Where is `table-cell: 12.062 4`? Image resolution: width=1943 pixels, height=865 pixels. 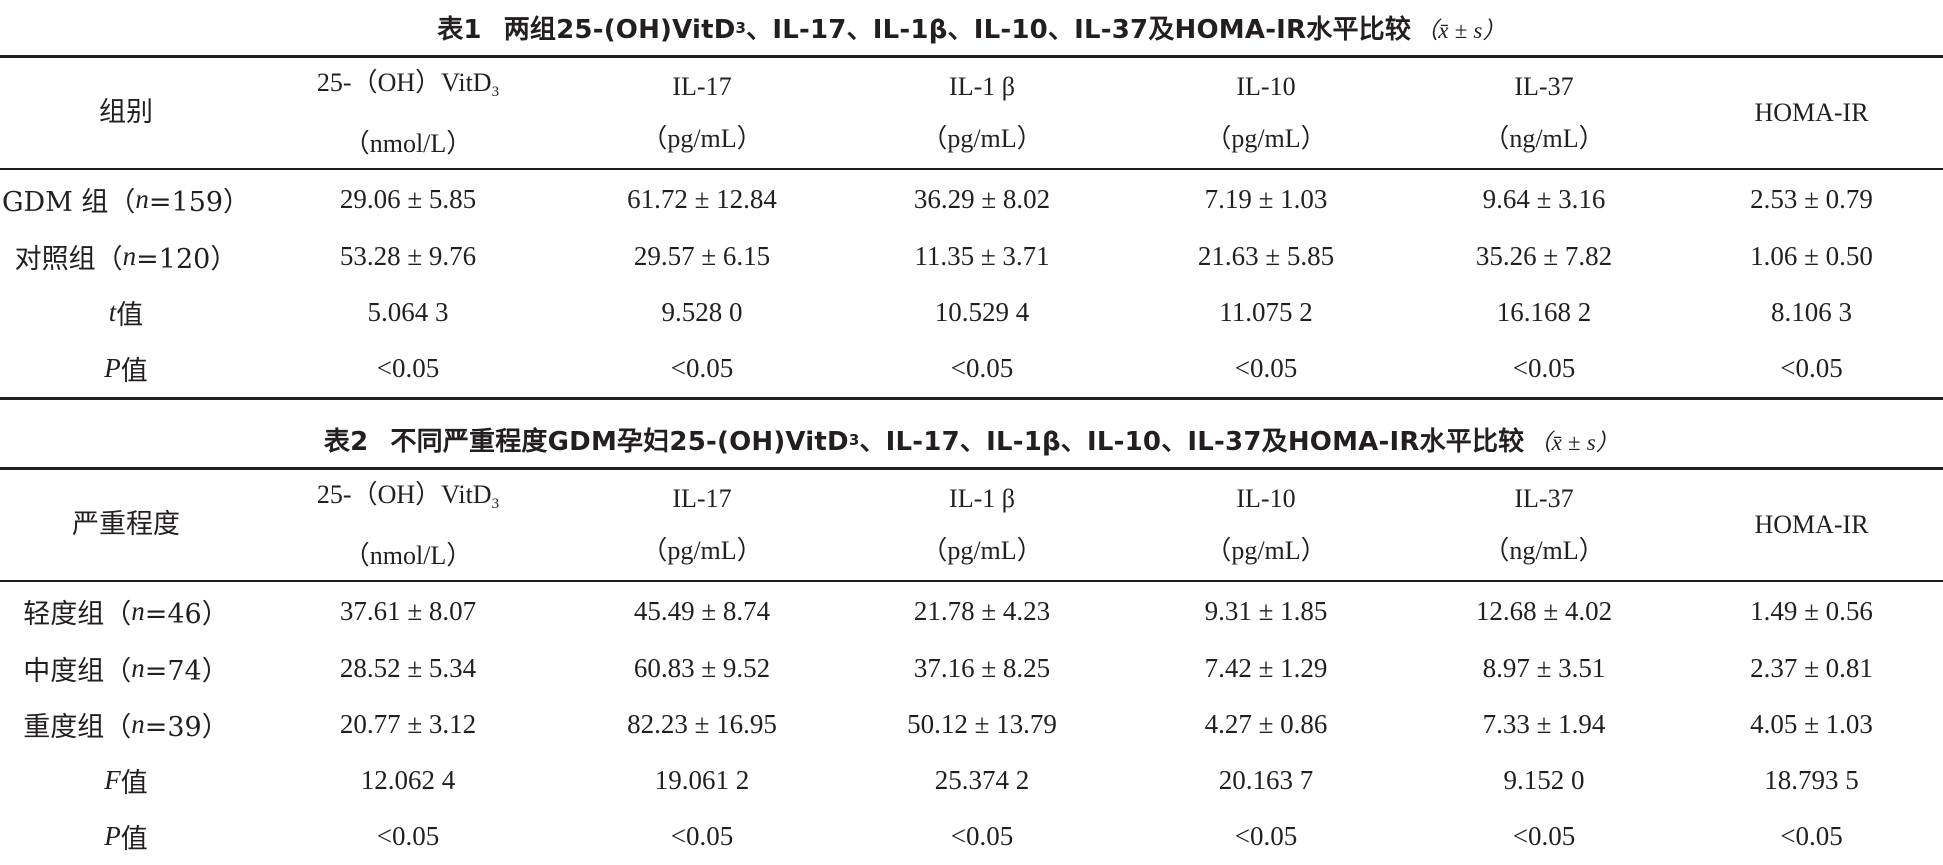 table-cell: 12.062 4 is located at coordinates (408, 780).